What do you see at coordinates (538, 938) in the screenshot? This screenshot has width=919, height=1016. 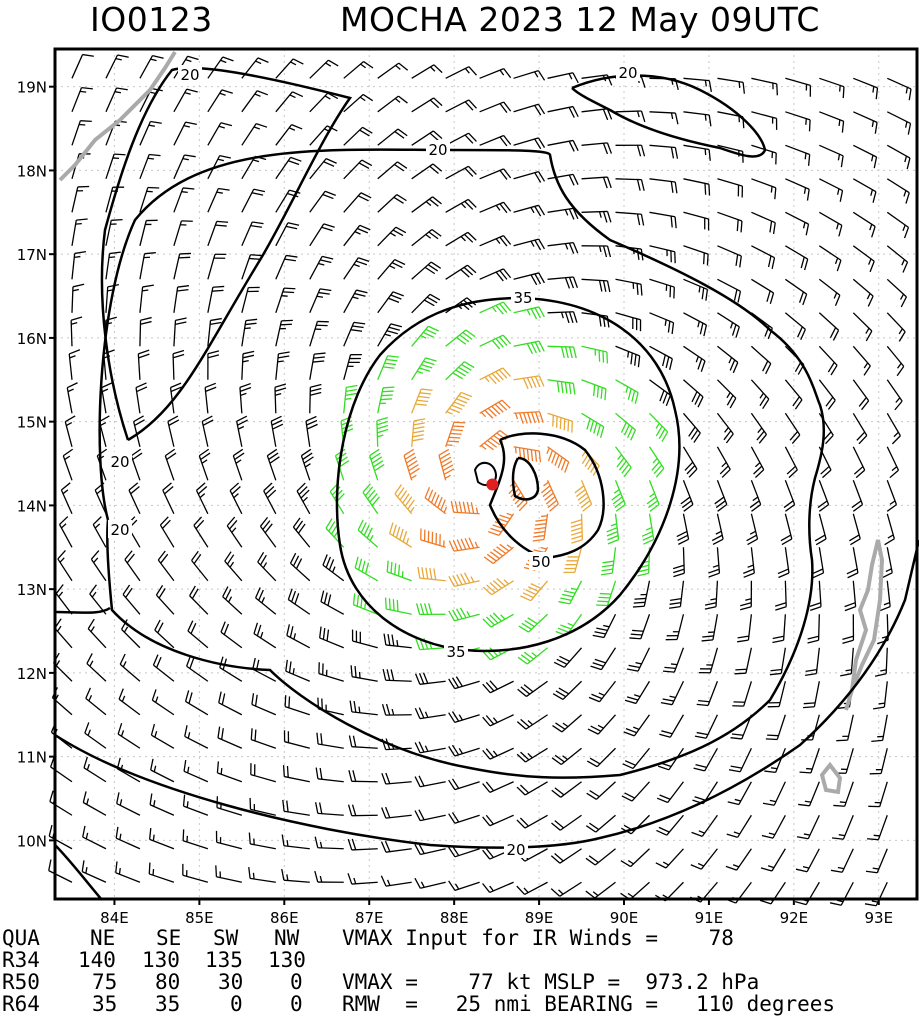 I see `vmax-input-text: VMAX Input for IR Winds = 78` at bounding box center [538, 938].